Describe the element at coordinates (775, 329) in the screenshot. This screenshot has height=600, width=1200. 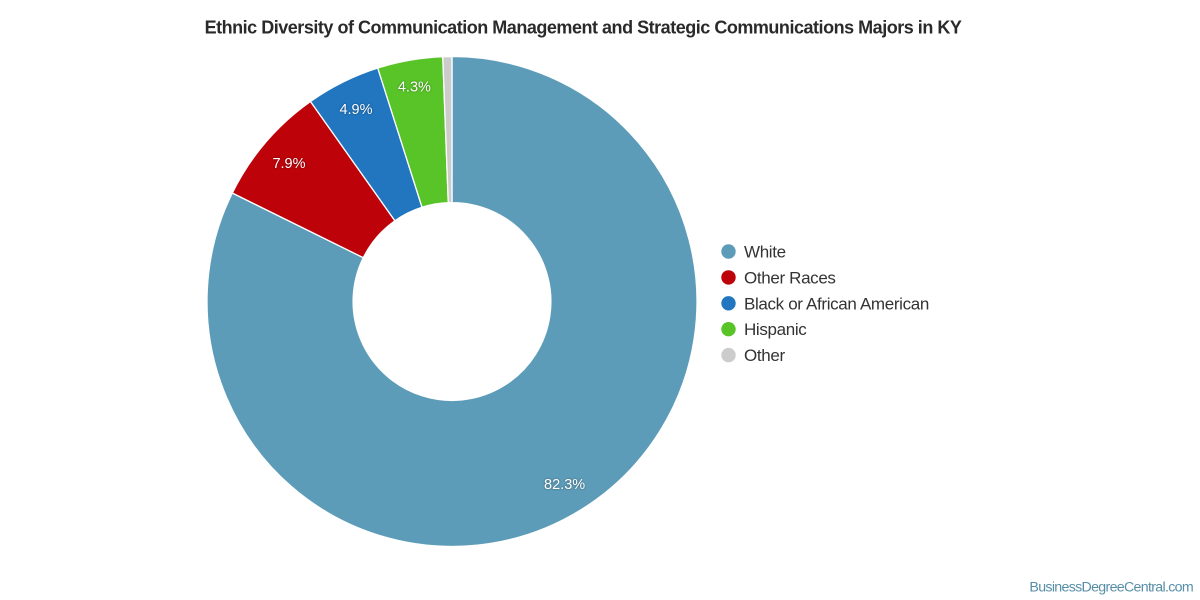
I see `svg-text: Hispanic` at that location.